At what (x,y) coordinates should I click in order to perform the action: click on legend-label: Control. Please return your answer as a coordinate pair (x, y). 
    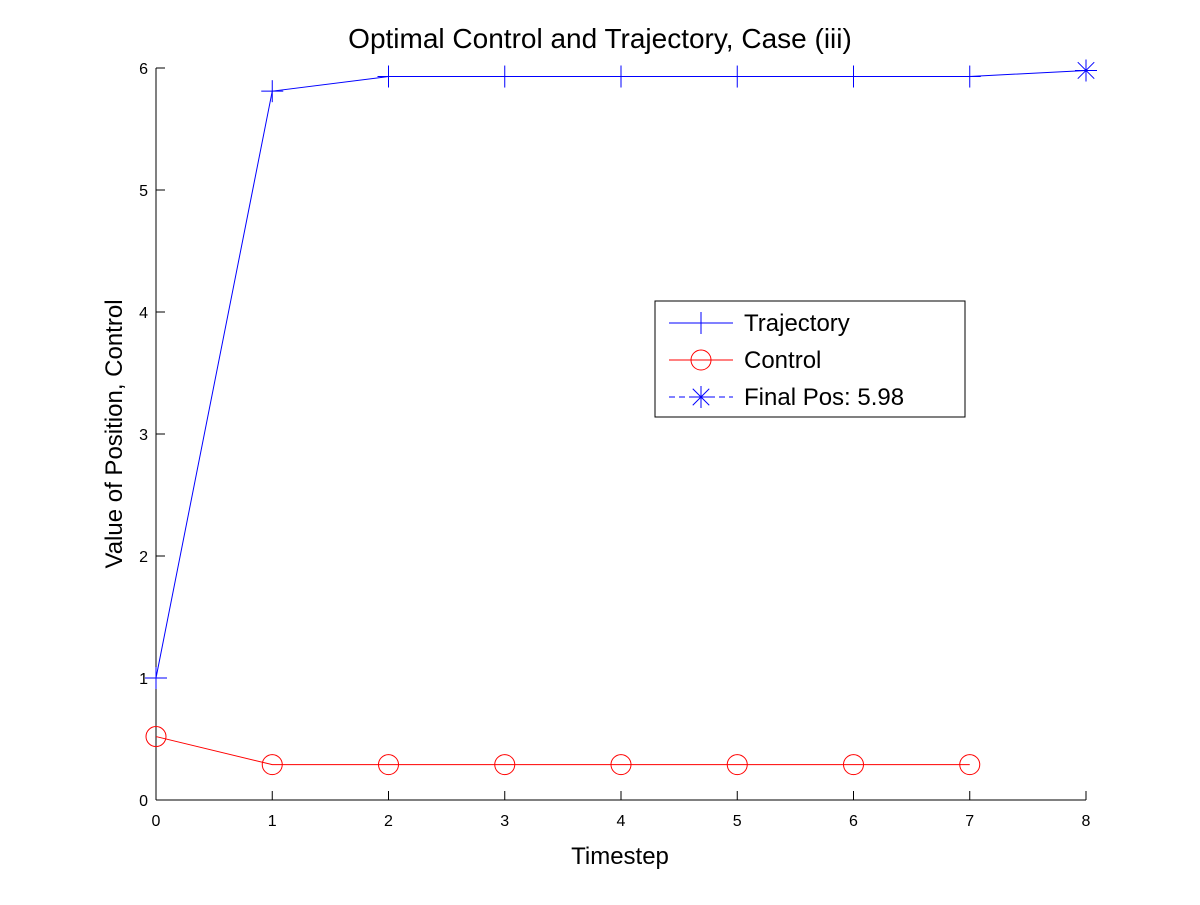
    Looking at the image, I should click on (782, 360).